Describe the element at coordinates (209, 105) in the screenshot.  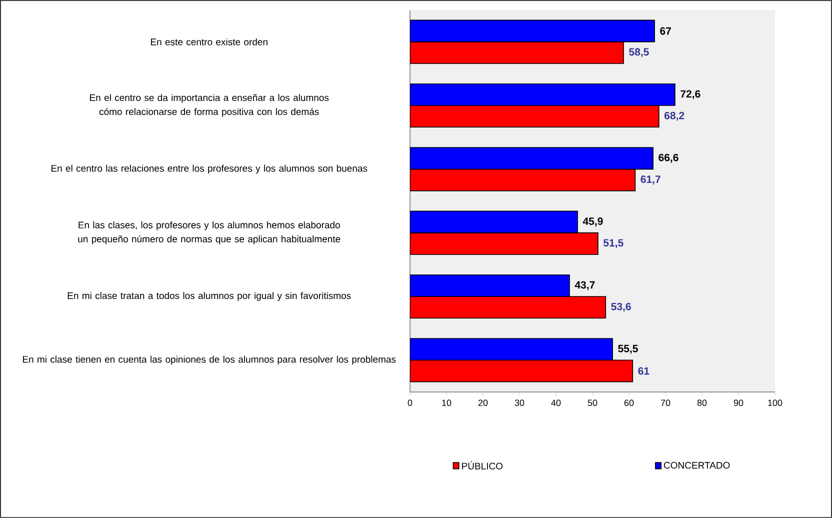
I see `y-tick-label: En el centro se da importancia a enseñar a los alumnos cómo relacionarse de forma positiva con los demás` at that location.